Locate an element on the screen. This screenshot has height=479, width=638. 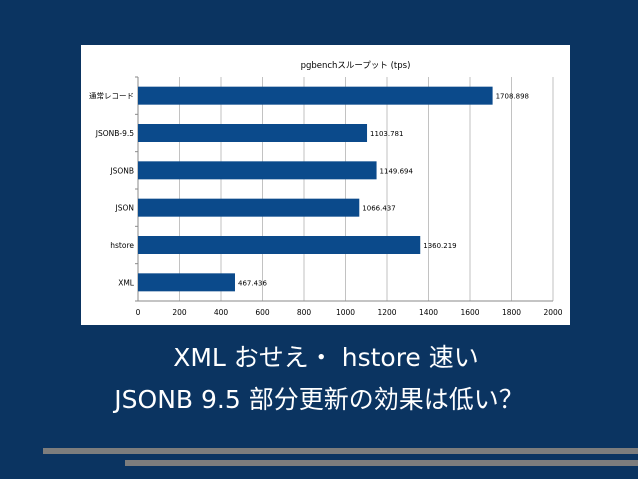
data-label: 1360.219 is located at coordinates (439, 246).